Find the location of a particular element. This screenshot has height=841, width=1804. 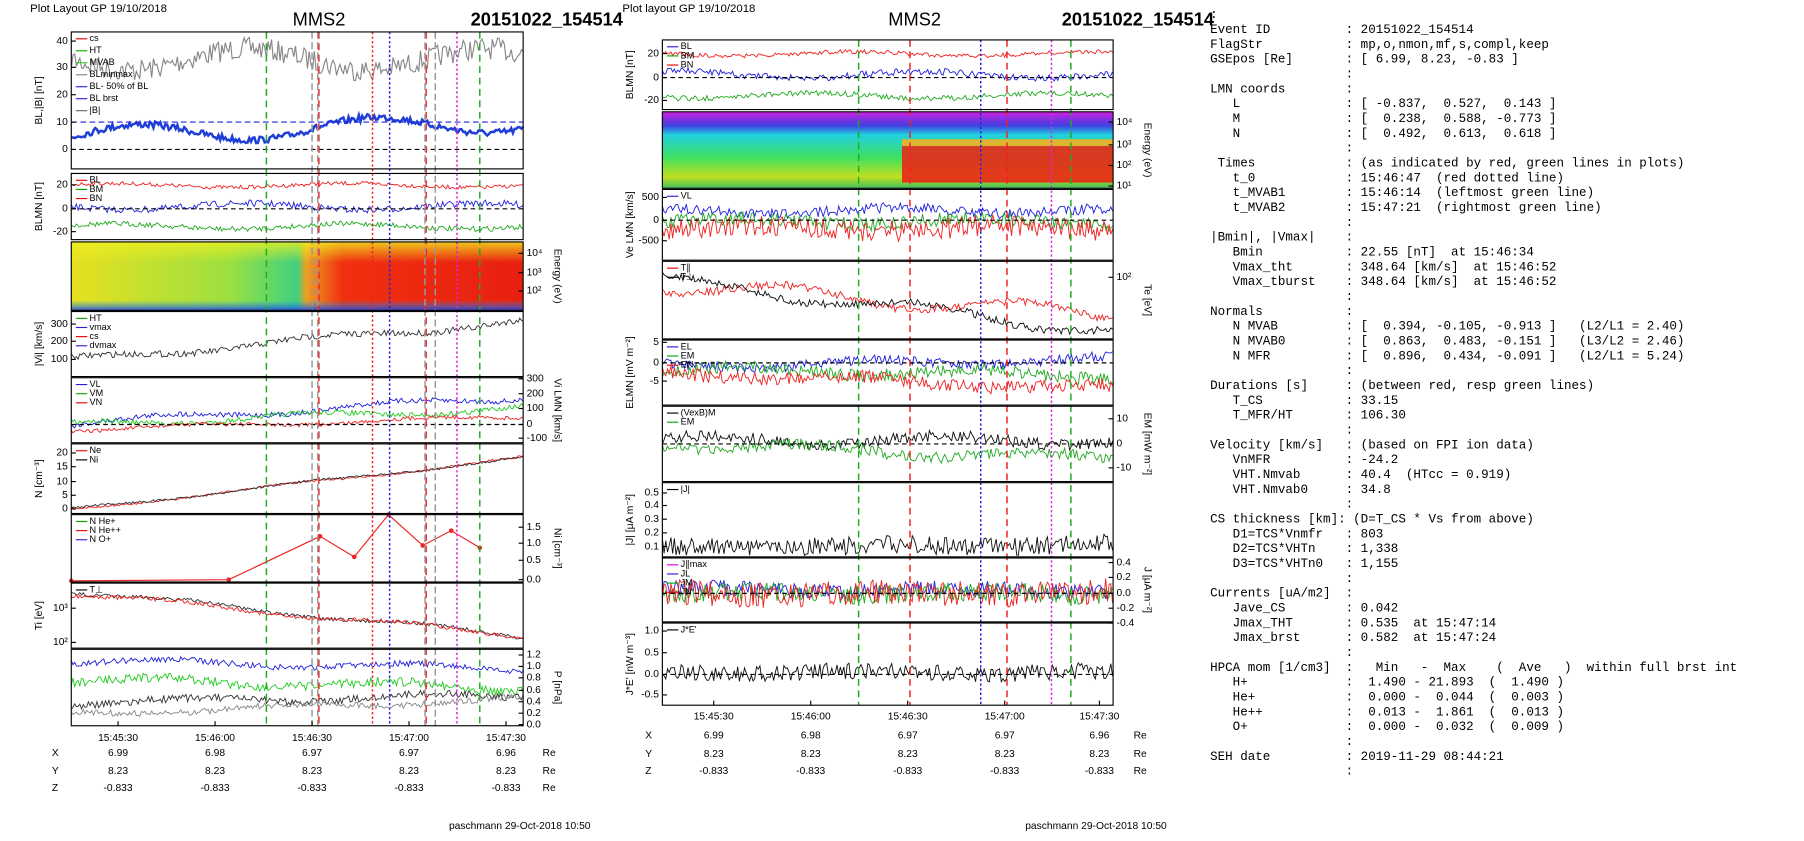

x-tick-label: 15:46:30 is located at coordinates (908, 716).